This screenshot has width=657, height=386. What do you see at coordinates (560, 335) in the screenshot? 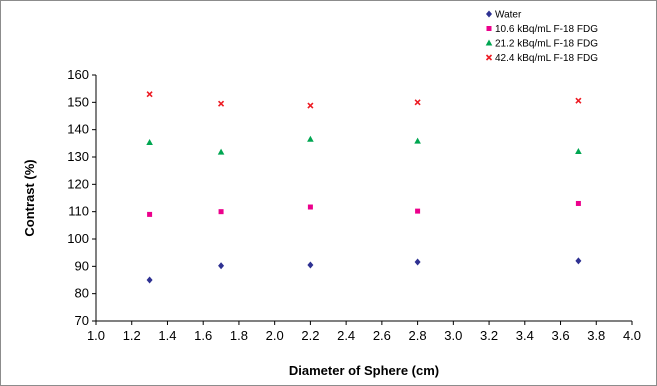
I see `x-tick-label: 3.6` at bounding box center [560, 335].